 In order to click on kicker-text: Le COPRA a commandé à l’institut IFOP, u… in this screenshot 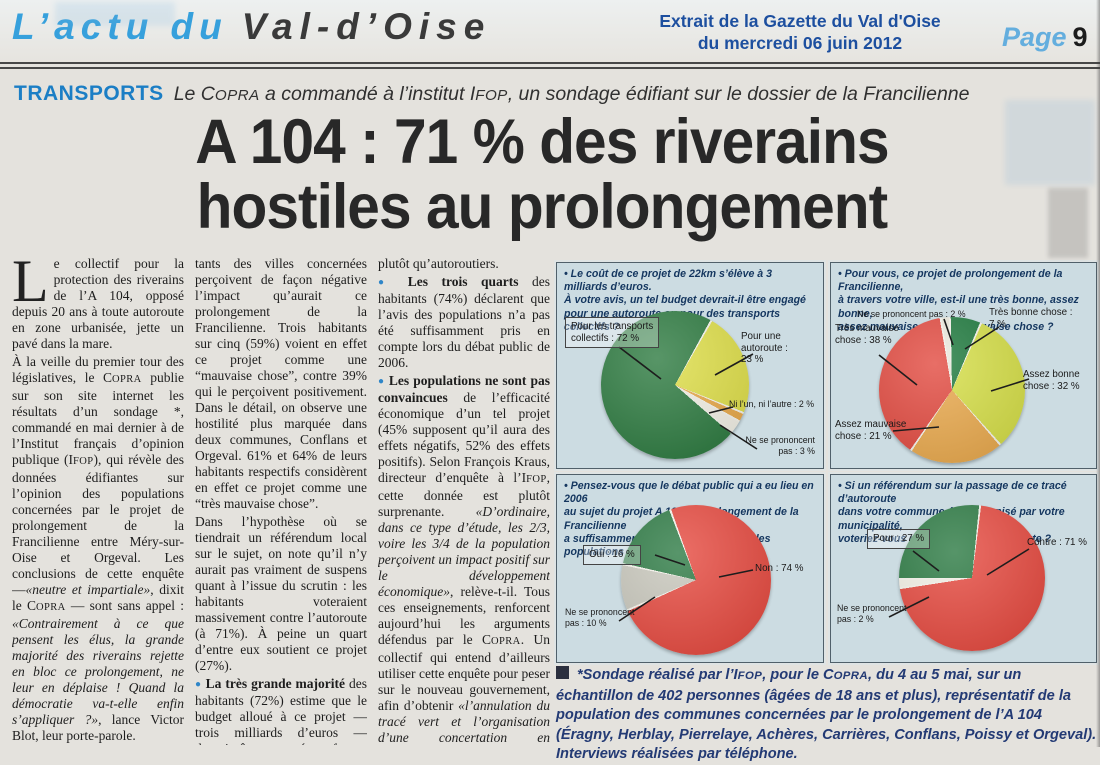, I will do `click(571, 94)`.